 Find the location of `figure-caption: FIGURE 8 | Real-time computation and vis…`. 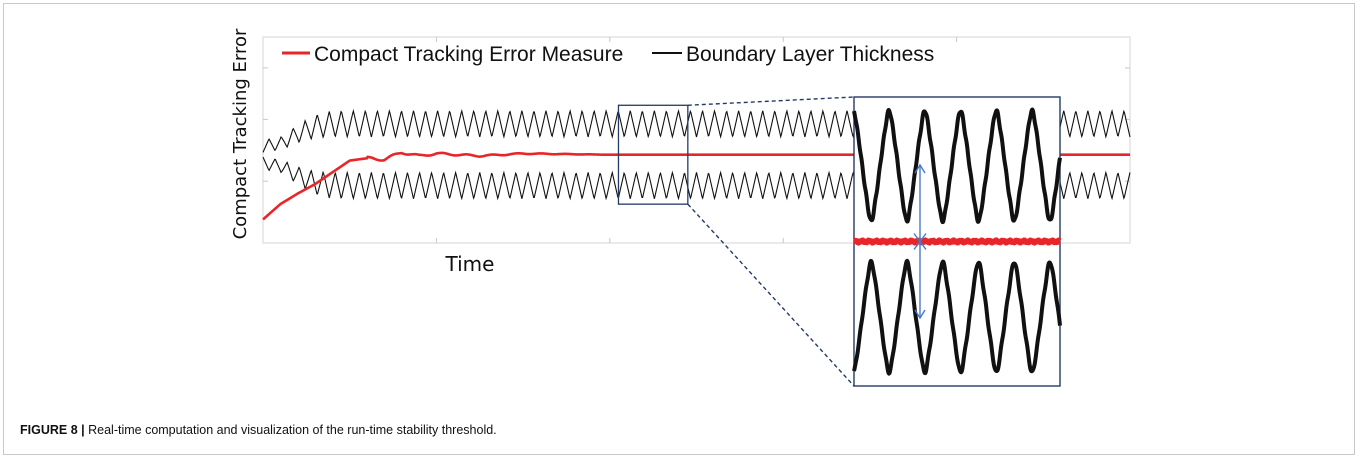

figure-caption: FIGURE 8 | Real-time computation and vis… is located at coordinates (258, 430).